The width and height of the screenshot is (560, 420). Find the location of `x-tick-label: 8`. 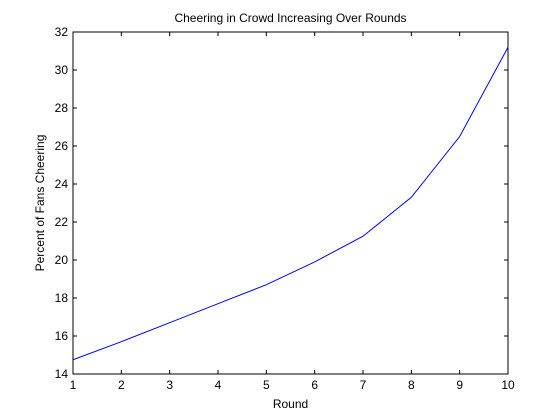

x-tick-label: 8 is located at coordinates (411, 385).